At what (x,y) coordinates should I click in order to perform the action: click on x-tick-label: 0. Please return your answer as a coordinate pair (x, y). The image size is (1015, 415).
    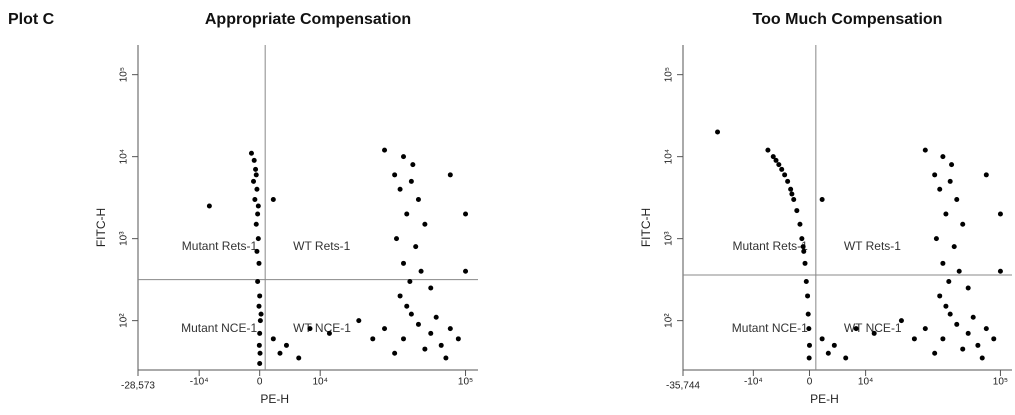
    Looking at the image, I should click on (260, 382).